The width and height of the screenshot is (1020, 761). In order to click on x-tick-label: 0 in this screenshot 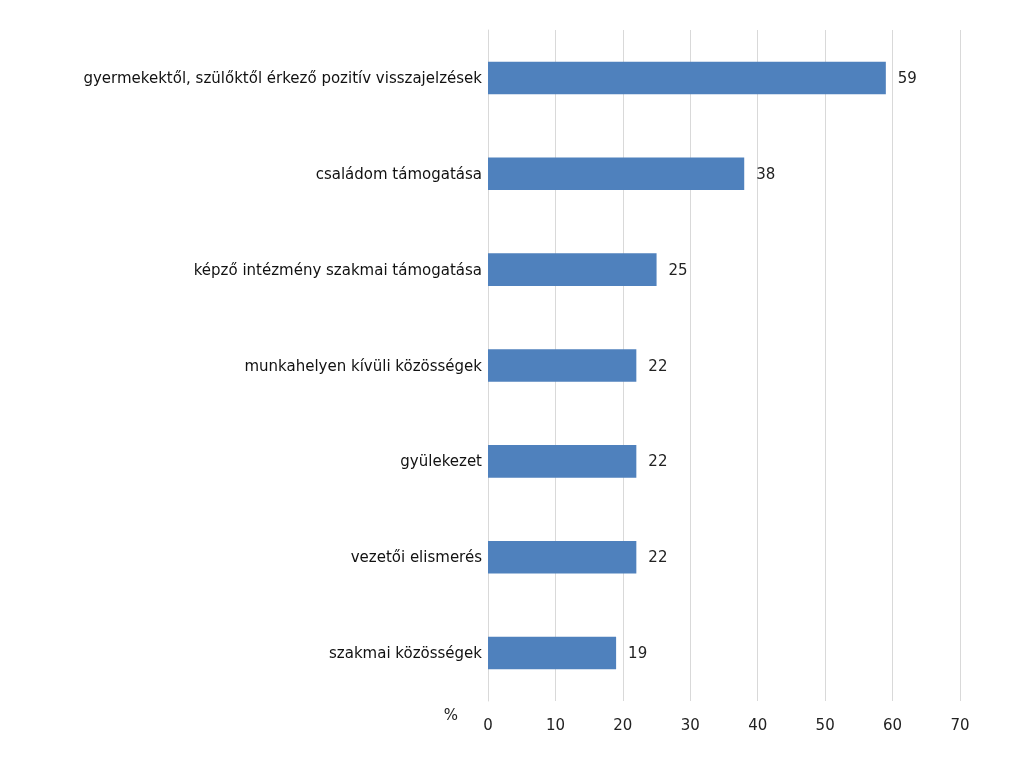, I will do `click(488, 724)`.